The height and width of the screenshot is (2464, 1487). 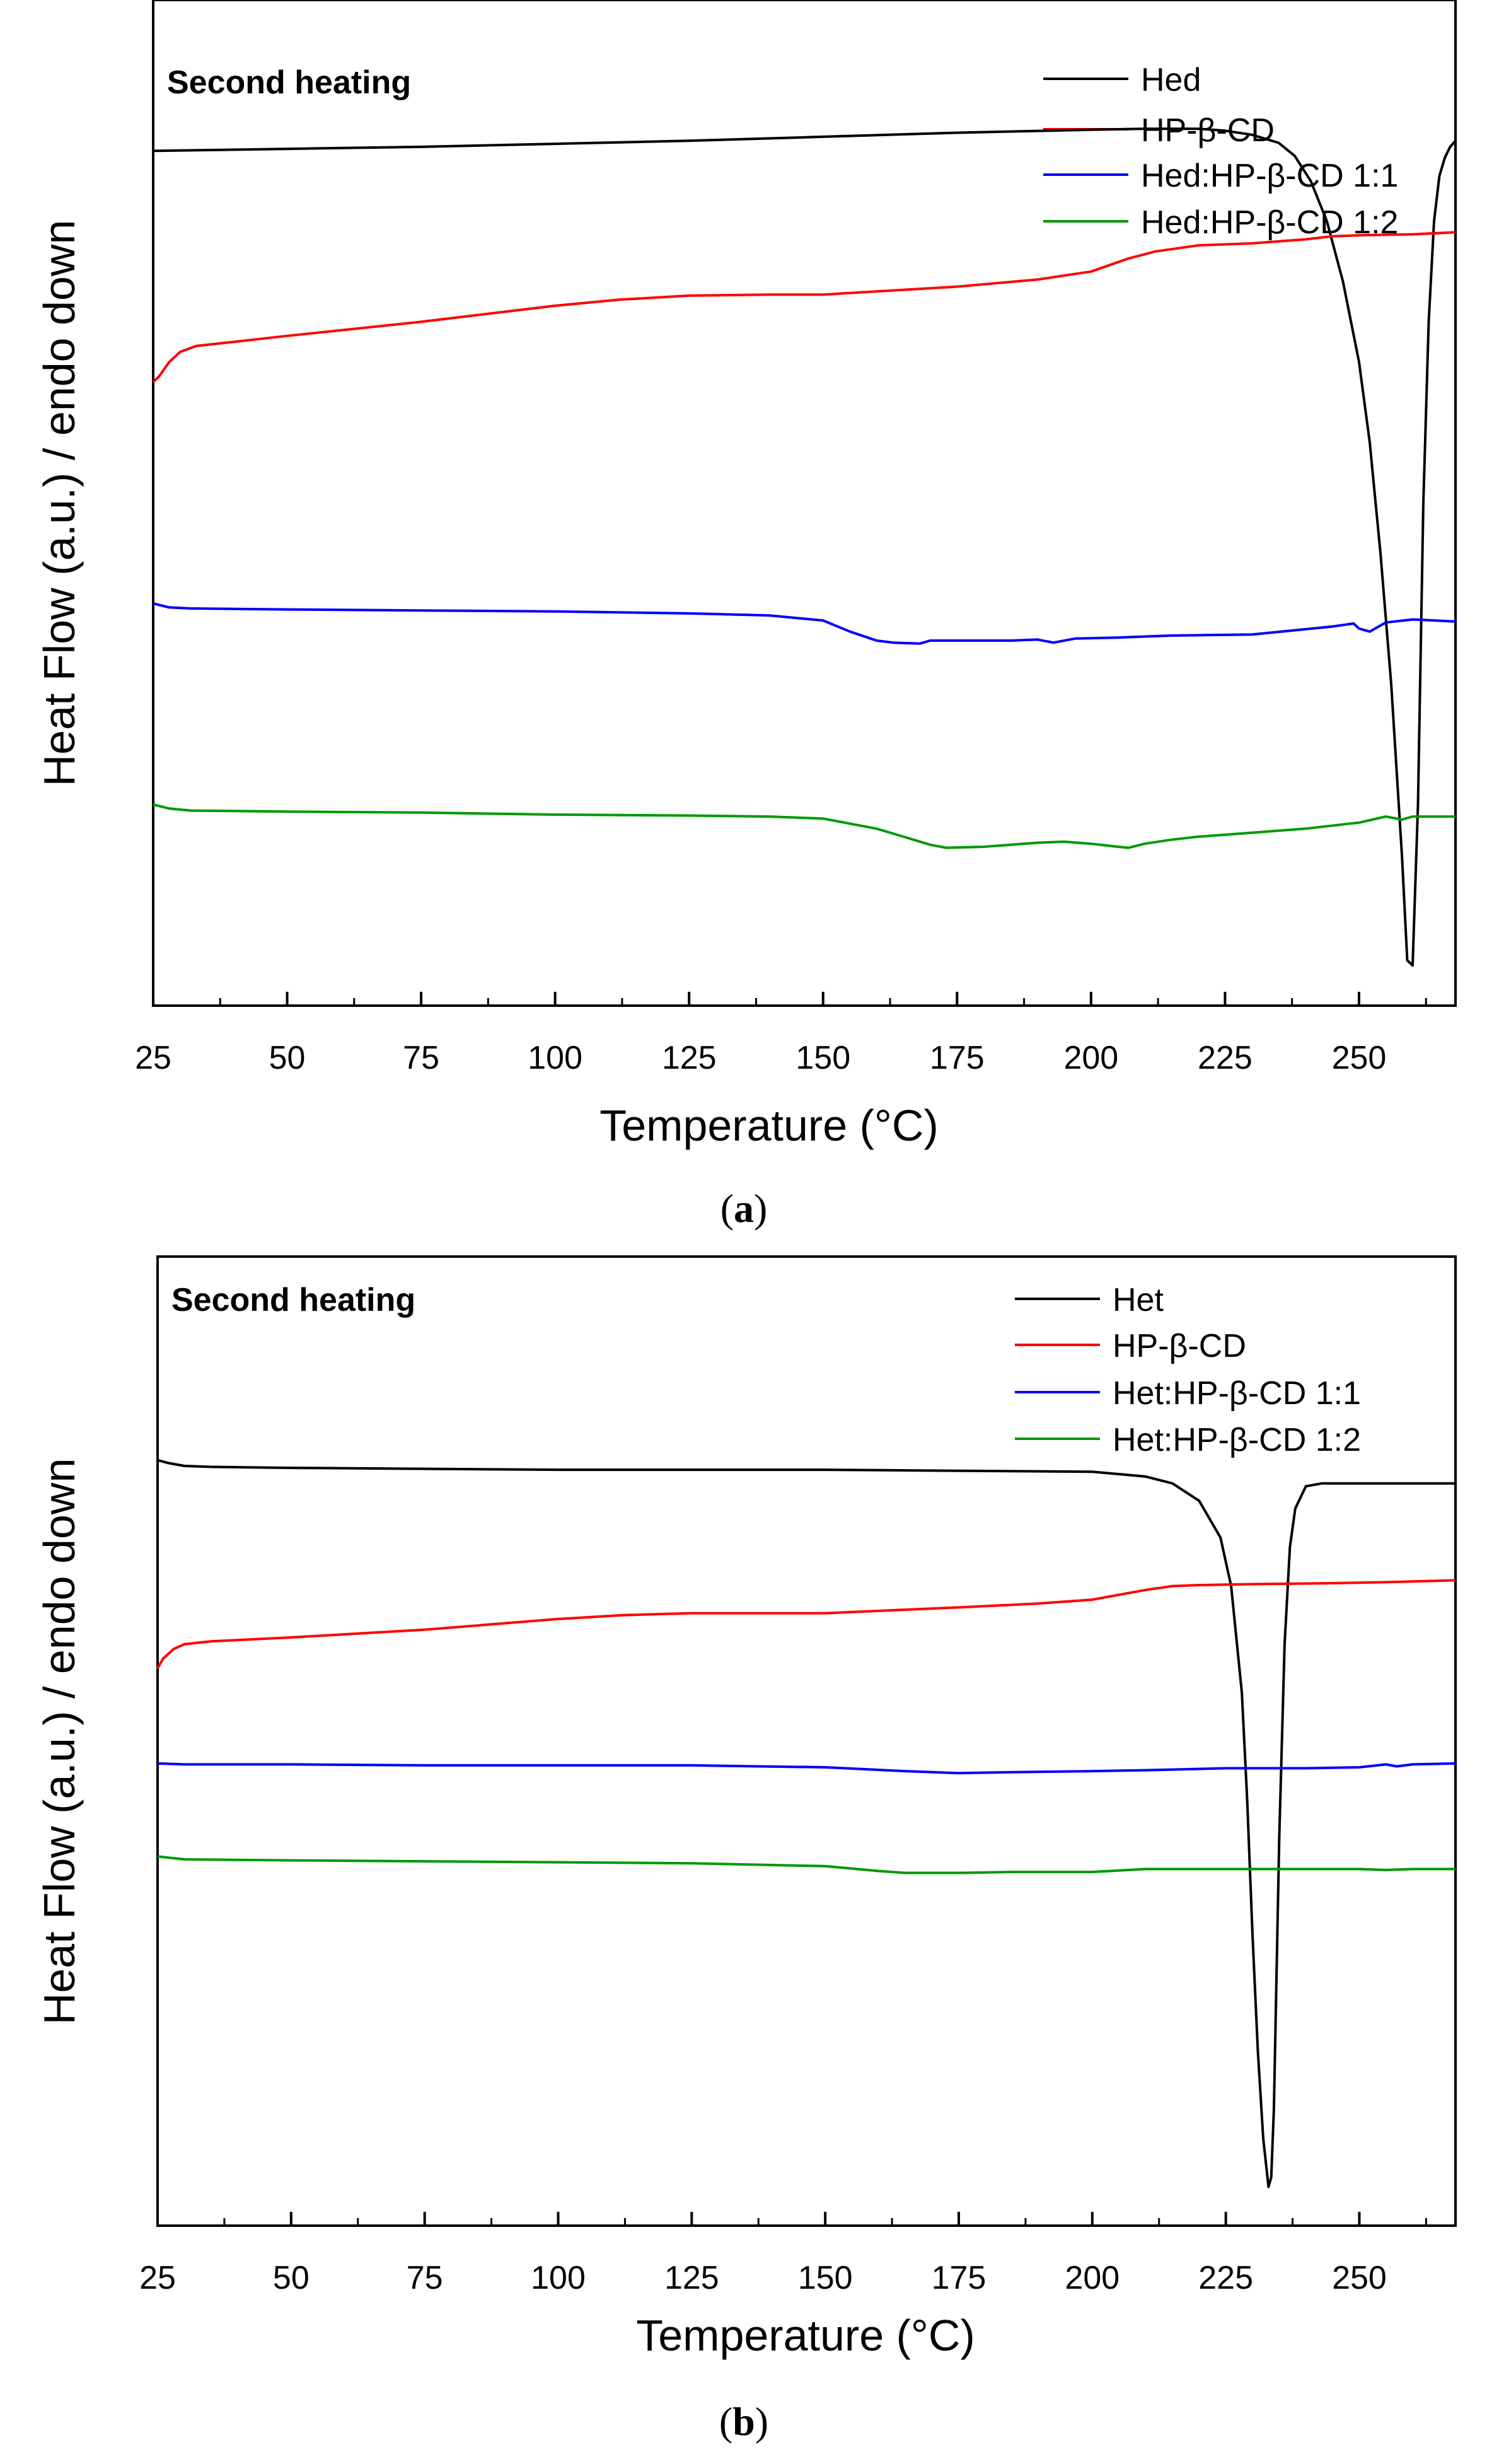 I want to click on panel-label-b: (b), so click(x=743, y=2421).